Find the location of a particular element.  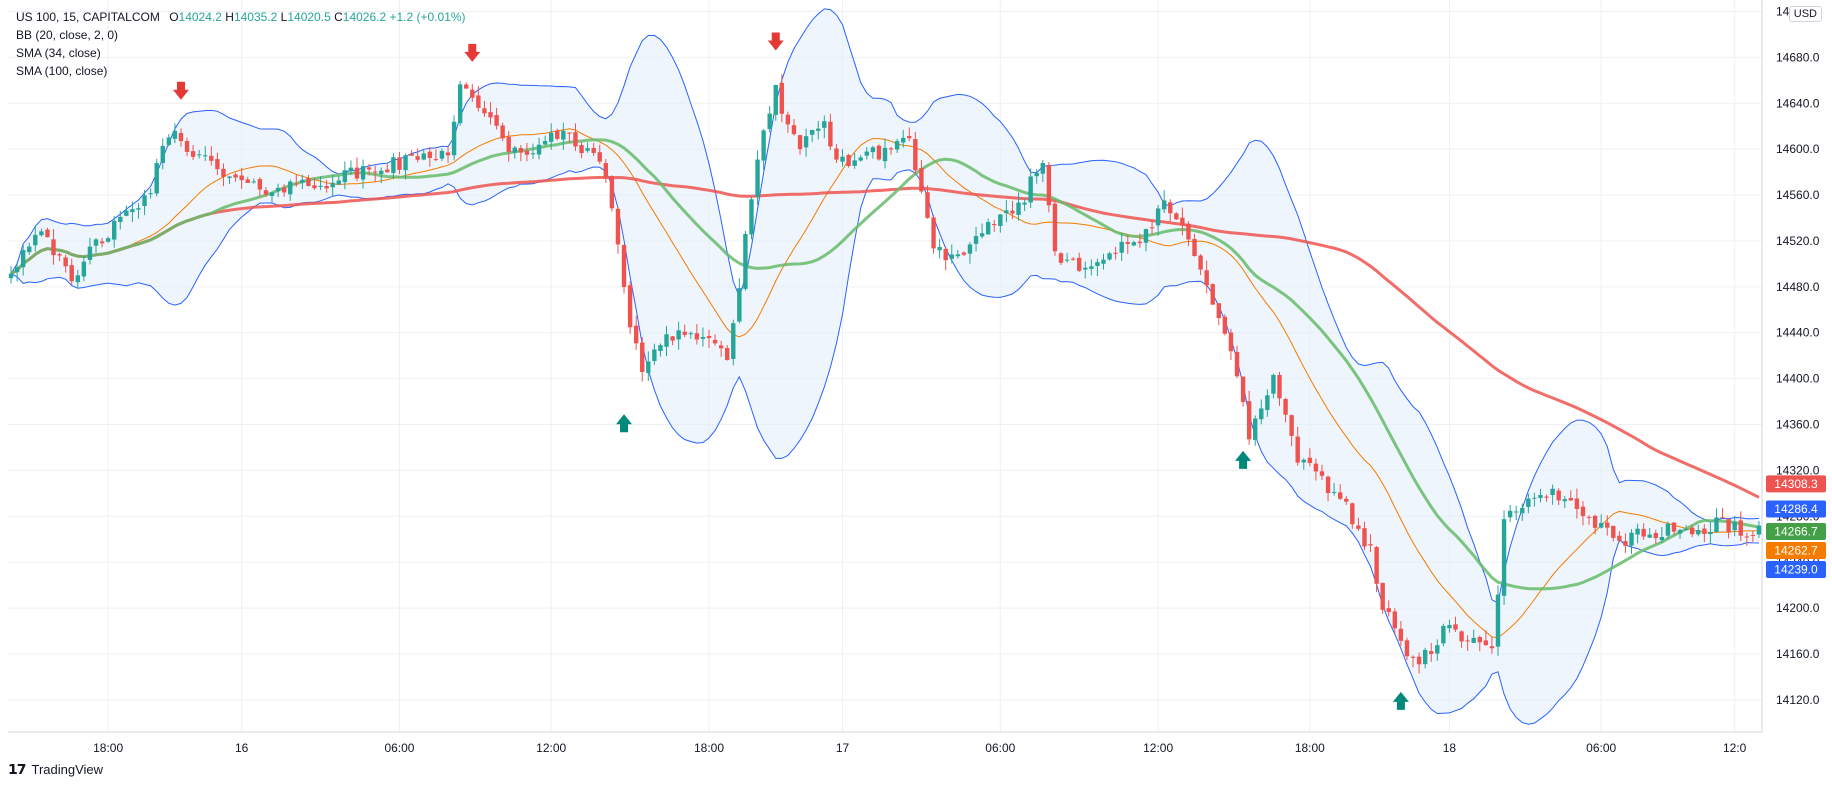

tradingview-brand: 𝟭𝟳 TradingView is located at coordinates (55, 769).